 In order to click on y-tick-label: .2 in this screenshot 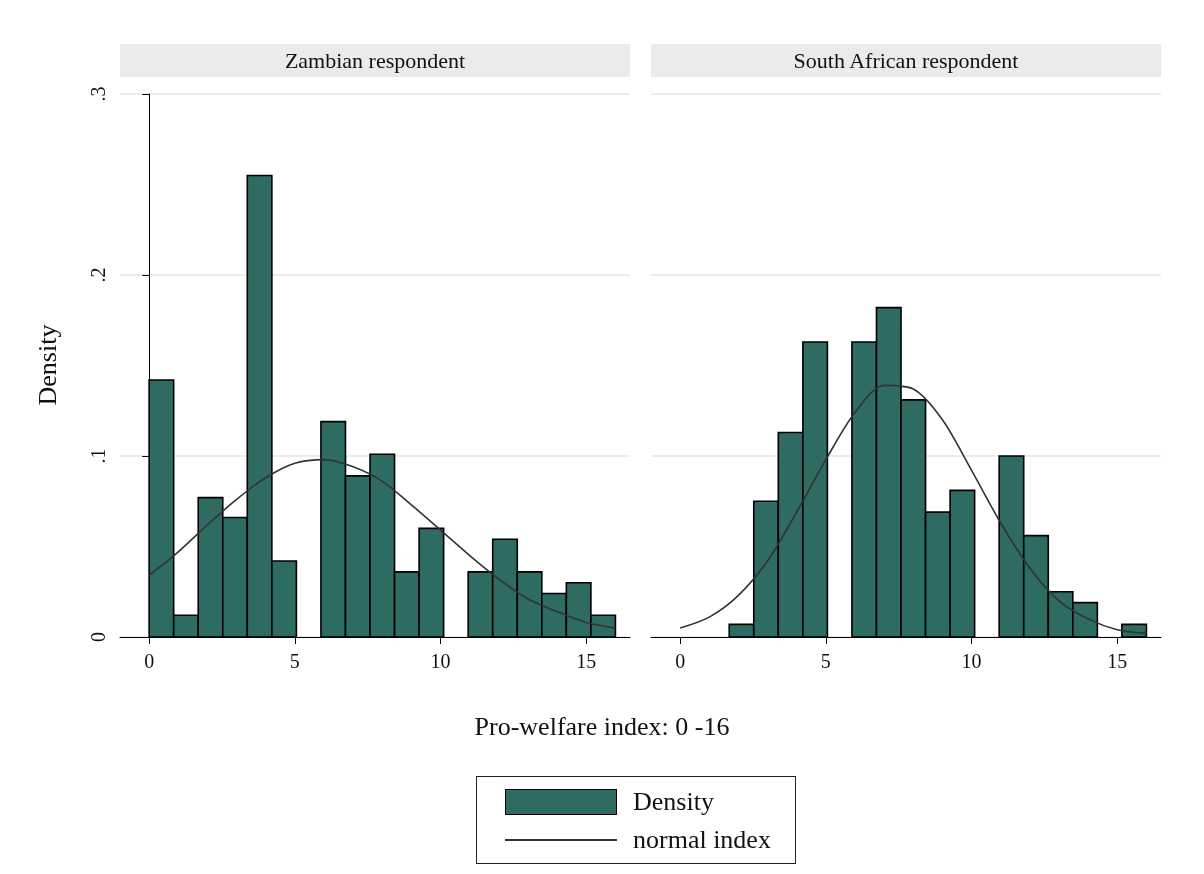, I will do `click(98, 275)`.